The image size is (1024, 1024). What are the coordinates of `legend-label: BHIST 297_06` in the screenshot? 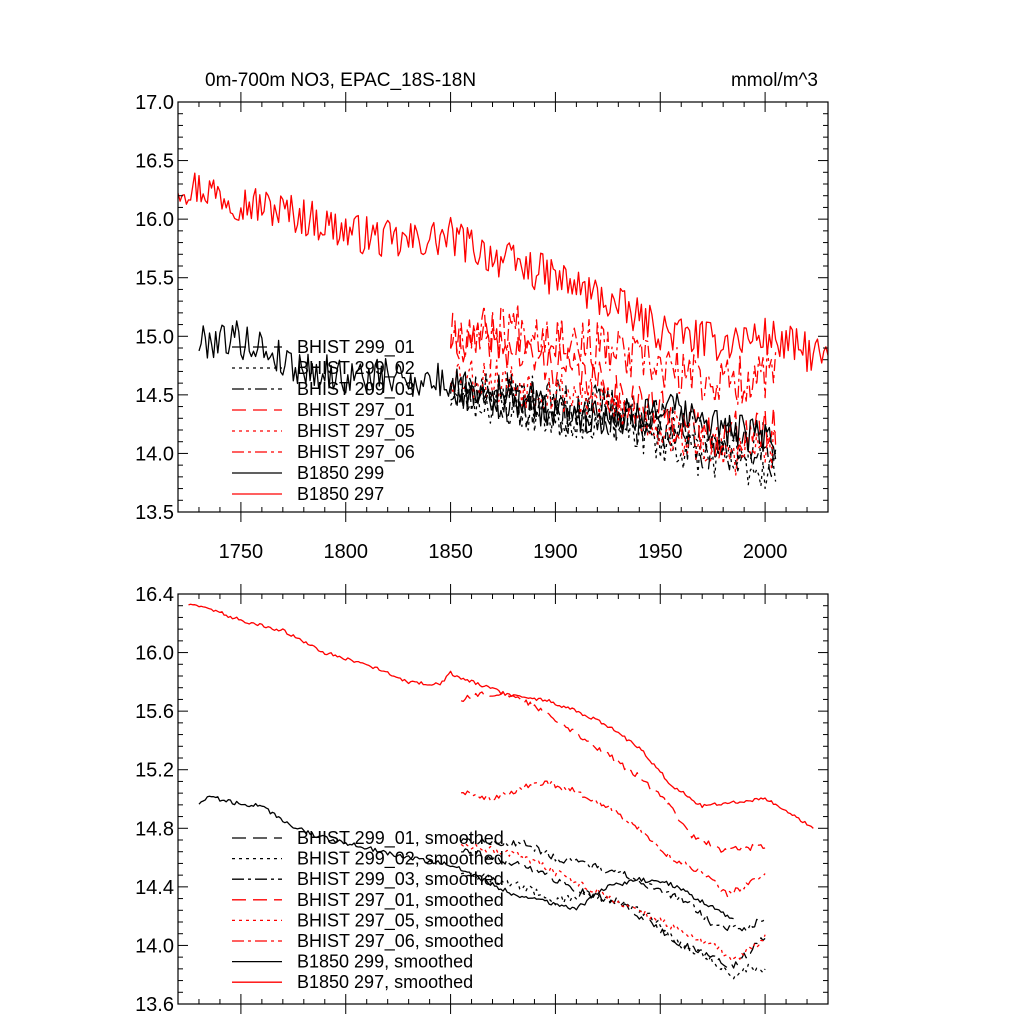 It's located at (356, 452).